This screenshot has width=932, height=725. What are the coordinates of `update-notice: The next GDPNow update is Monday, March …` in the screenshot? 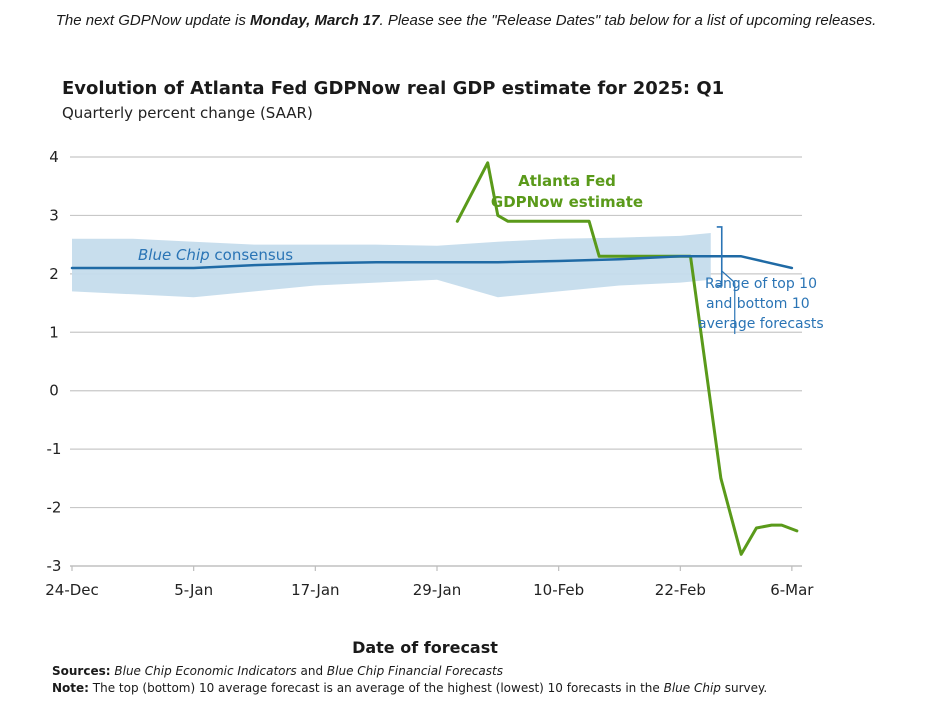 It's located at (466, 20).